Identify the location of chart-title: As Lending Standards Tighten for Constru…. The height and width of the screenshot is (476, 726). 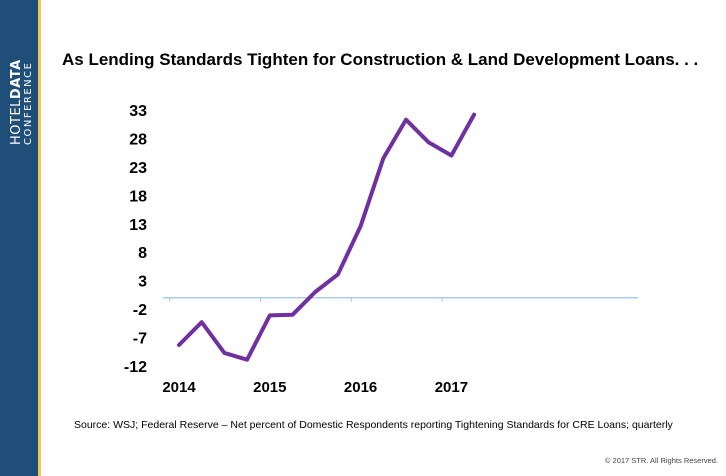
(380, 59).